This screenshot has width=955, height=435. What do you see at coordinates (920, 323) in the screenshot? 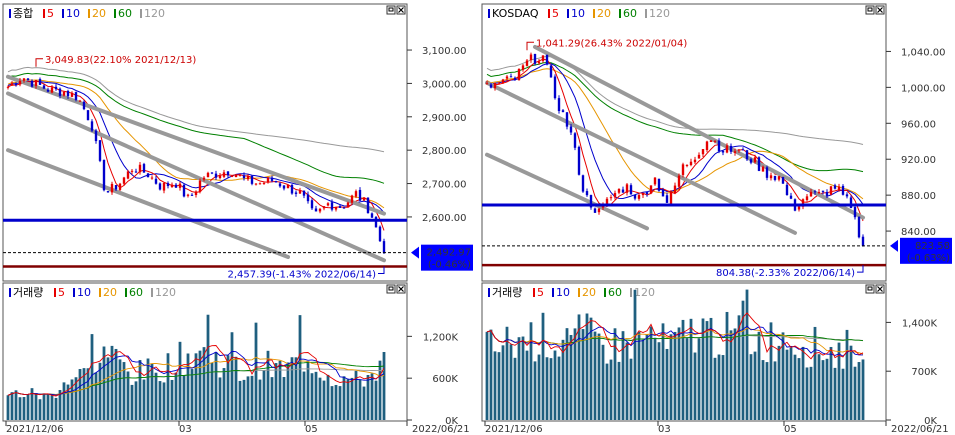
I see `vol-y-tick-label: 1,400K` at bounding box center [920, 323].